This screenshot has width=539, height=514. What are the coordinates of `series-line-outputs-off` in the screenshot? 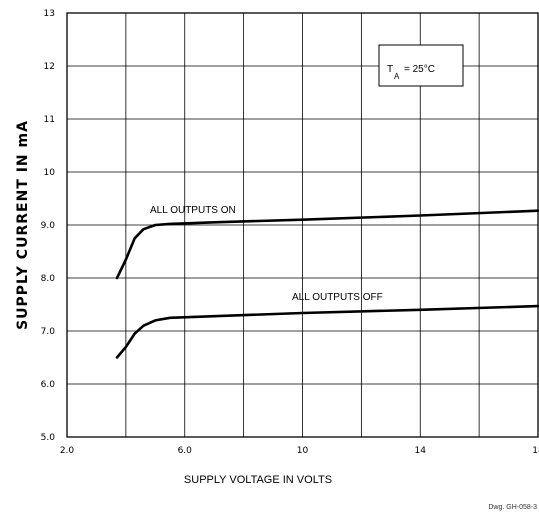 It's located at (327, 331).